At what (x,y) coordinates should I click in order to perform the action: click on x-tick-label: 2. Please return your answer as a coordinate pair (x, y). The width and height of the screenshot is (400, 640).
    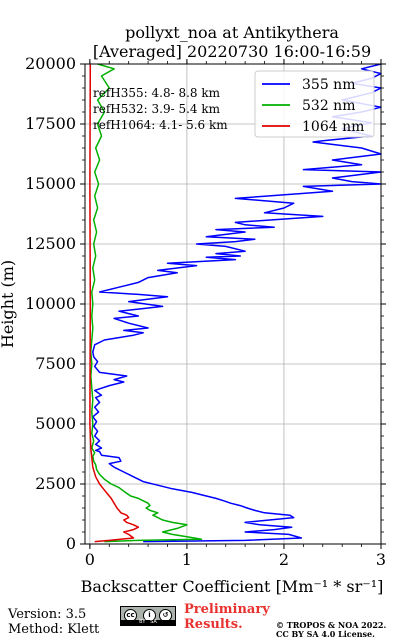
    Looking at the image, I should click on (284, 559).